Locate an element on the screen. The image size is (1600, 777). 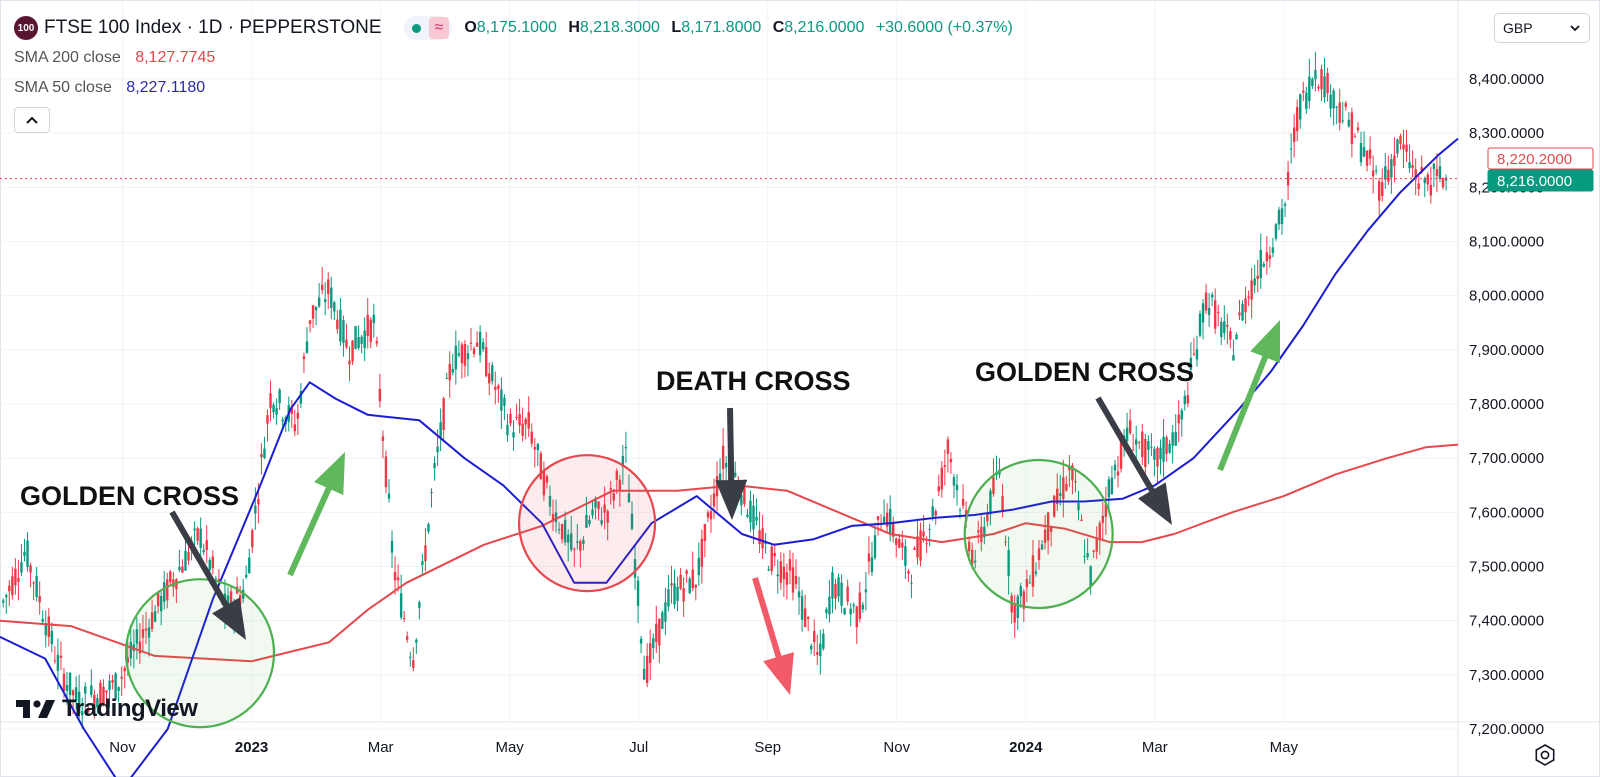
symbol-logo: 100 is located at coordinates (26, 28).